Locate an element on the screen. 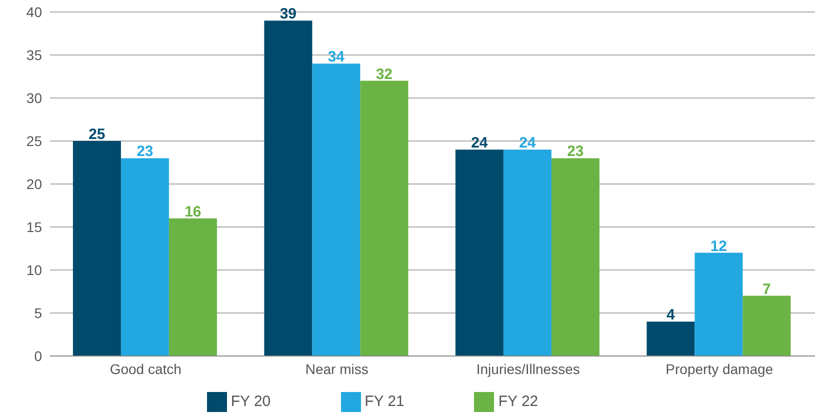  y-tick-label: 15 is located at coordinates (34, 226).